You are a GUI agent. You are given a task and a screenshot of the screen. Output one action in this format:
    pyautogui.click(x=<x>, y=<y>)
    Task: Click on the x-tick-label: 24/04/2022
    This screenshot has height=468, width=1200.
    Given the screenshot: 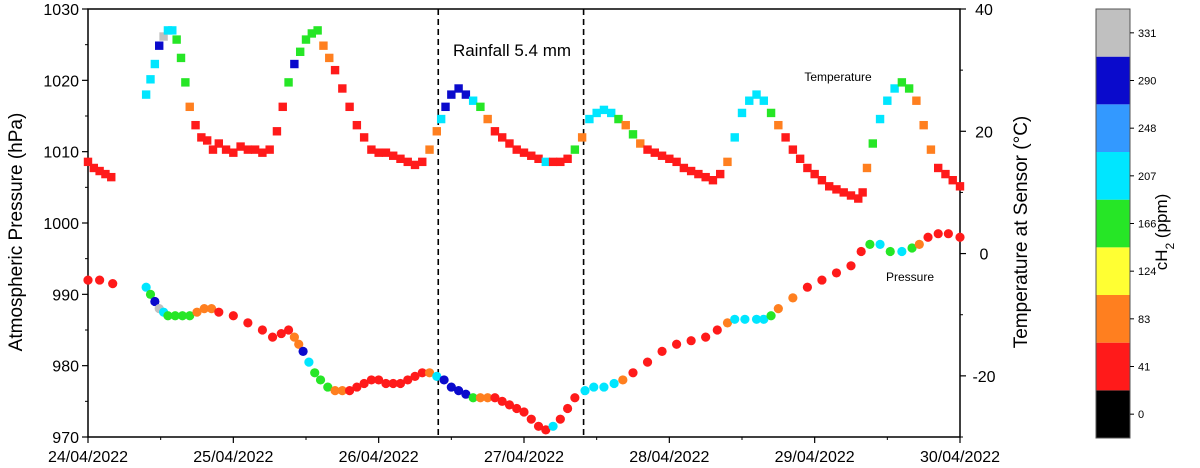 What is the action you would take?
    pyautogui.click(x=88, y=457)
    